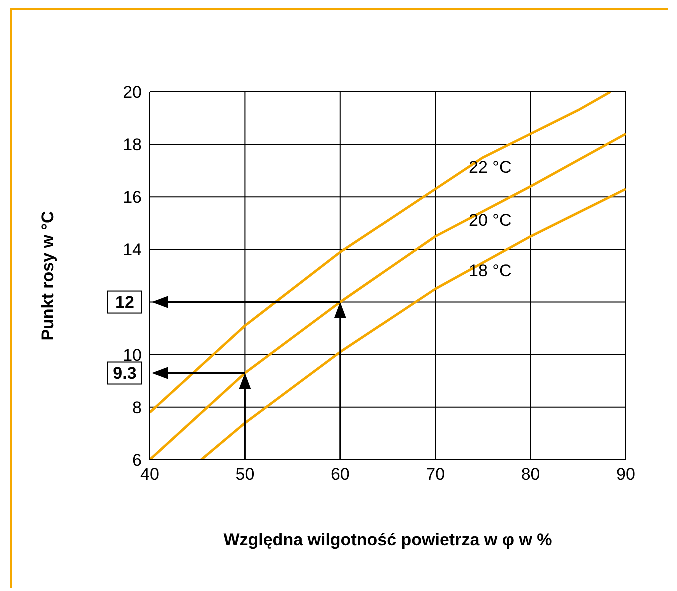 This screenshot has height=591, width=677. What do you see at coordinates (626, 474) in the screenshot?
I see `x-tick-label: 90` at bounding box center [626, 474].